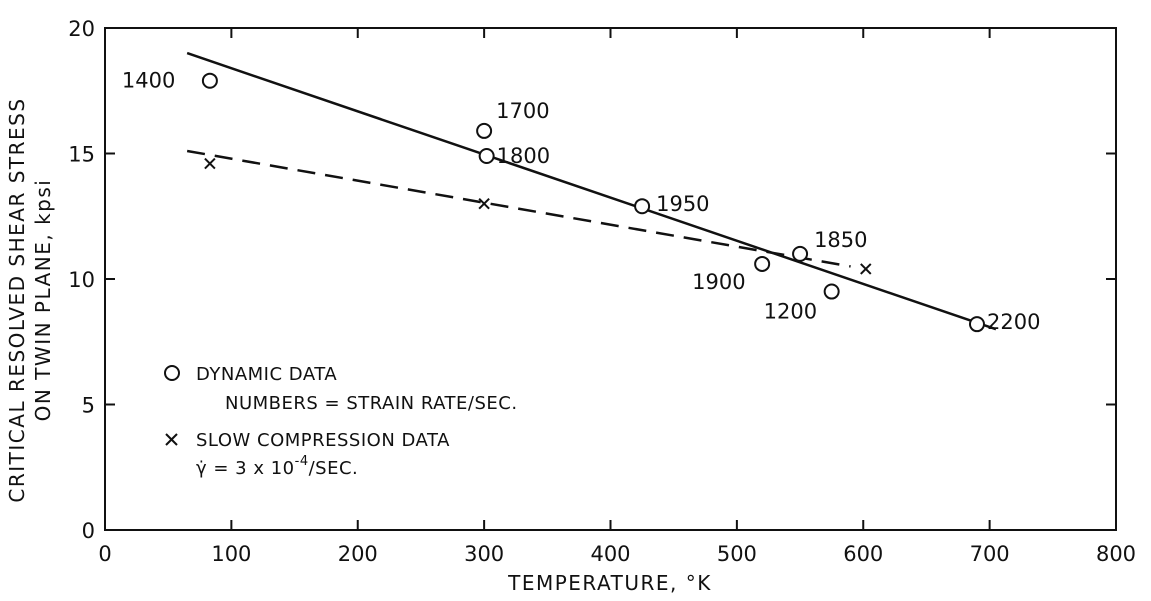 This screenshot has height=601, width=1151. I want to click on data-point-label: 1700, so click(522, 111).